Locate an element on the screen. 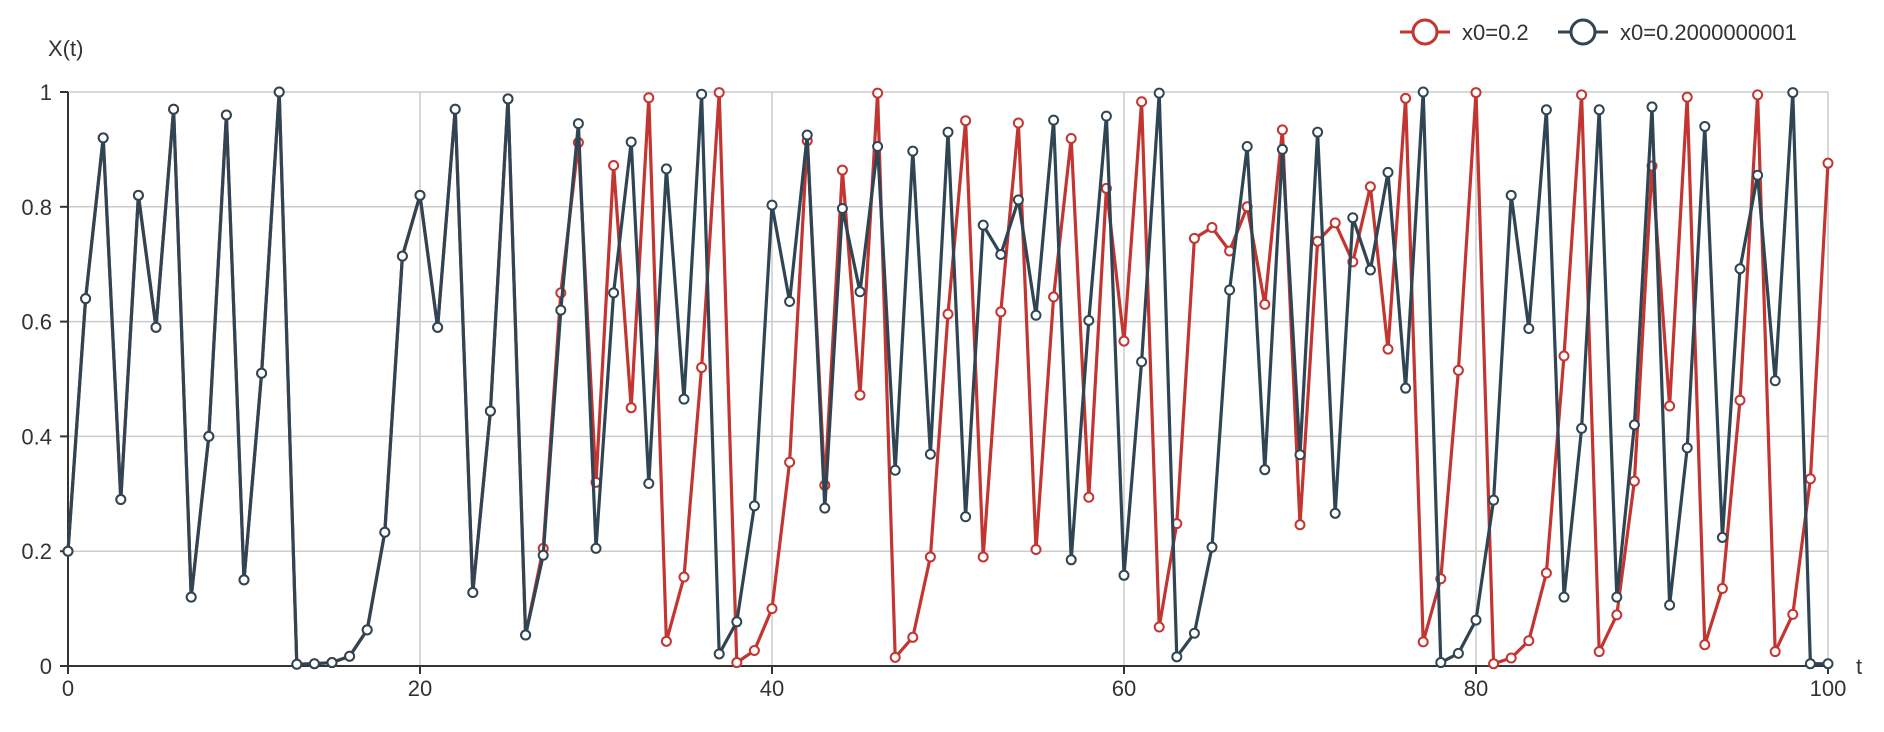 Image resolution: width=1884 pixels, height=732 pixels. legend-item: x0=0.2 is located at coordinates (1464, 32).